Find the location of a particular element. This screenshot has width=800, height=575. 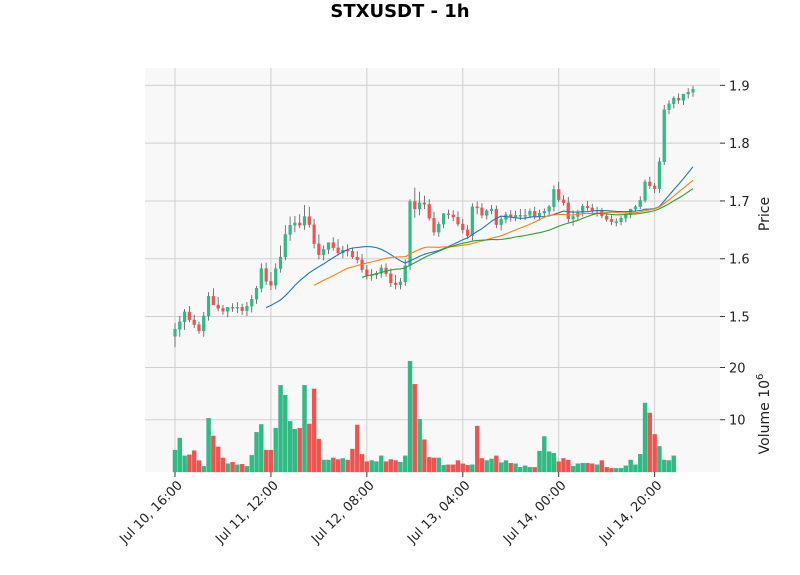

moving-average-line is located at coordinates (479, 237).